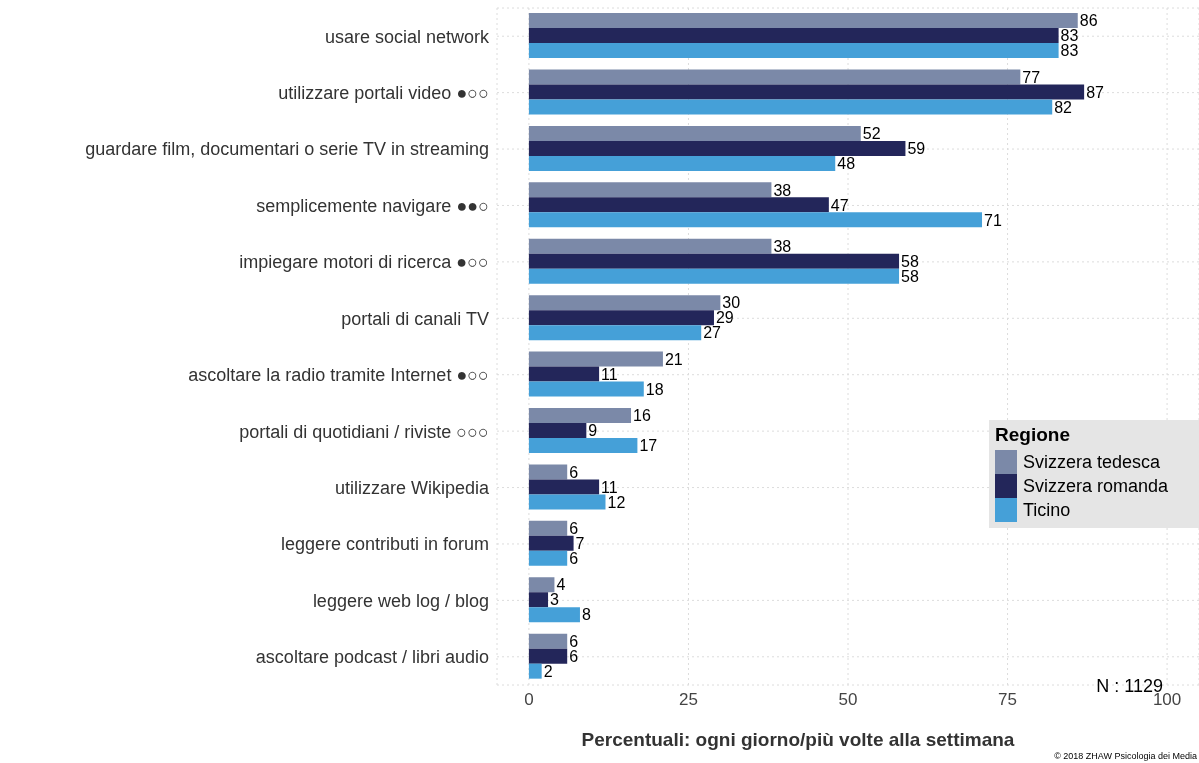  I want to click on y-tick-label: impiegare motori di ricerca ●○○, so click(364, 262).